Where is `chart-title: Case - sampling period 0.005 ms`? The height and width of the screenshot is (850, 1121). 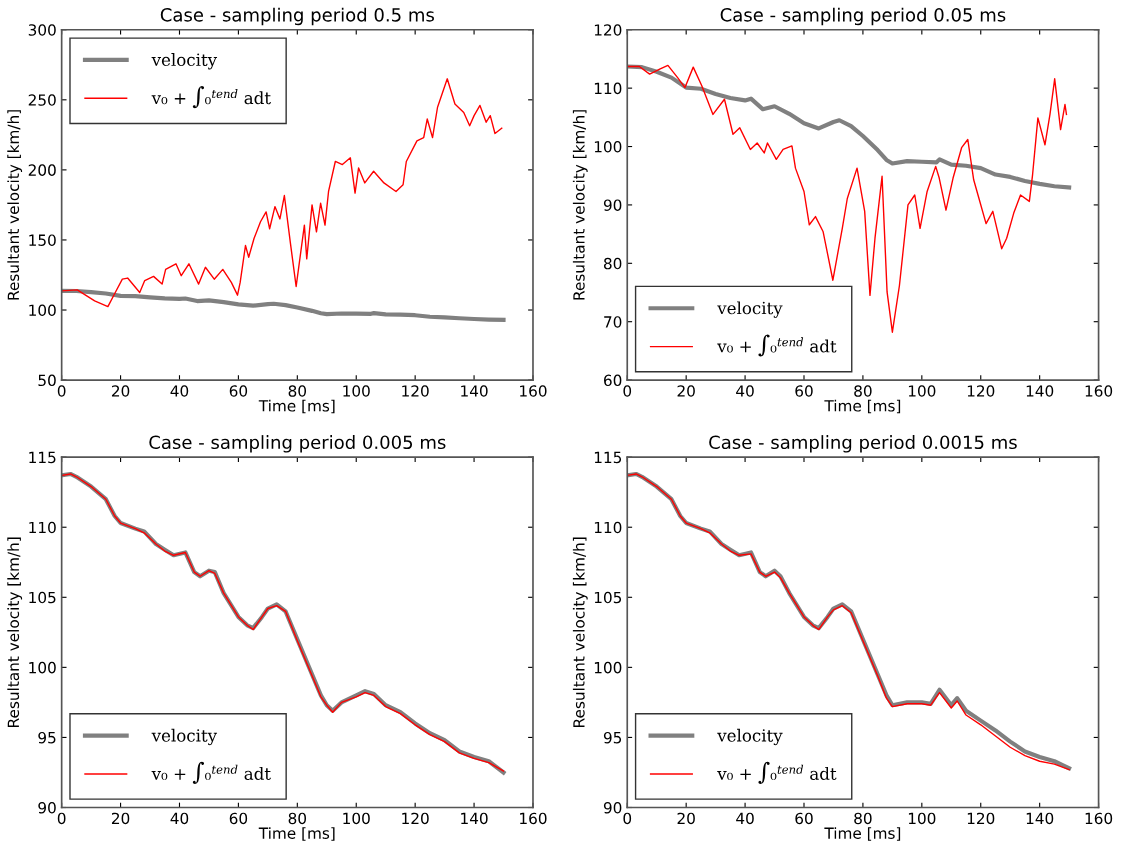 chart-title: Case - sampling period 0.005 ms is located at coordinates (297, 444).